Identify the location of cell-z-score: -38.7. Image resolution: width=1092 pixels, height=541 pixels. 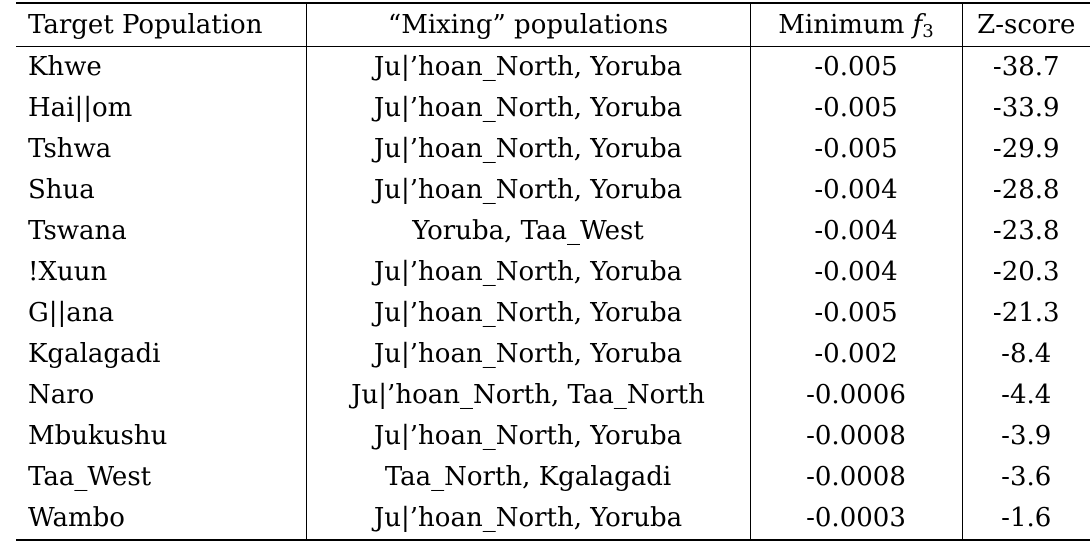
(1025, 67).